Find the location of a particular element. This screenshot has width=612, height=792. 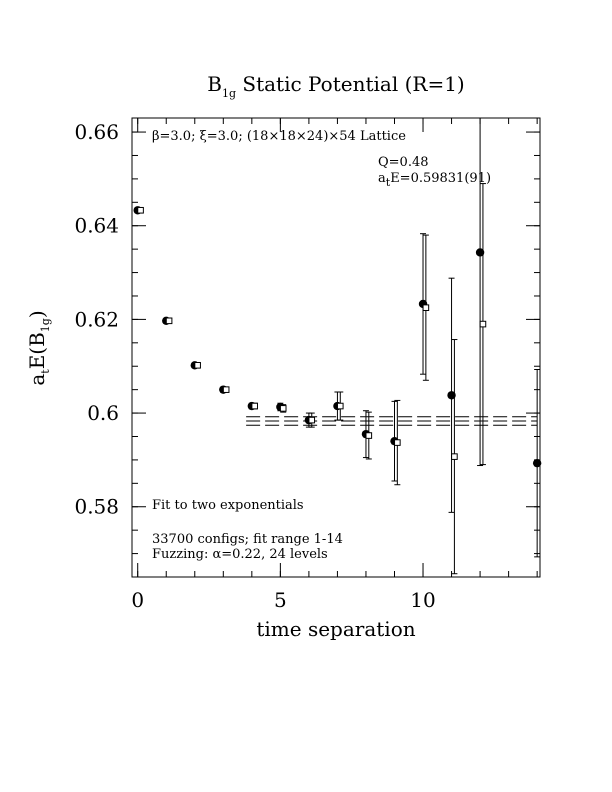

energy-annotation: atE=0.59831(91) is located at coordinates (434, 180).